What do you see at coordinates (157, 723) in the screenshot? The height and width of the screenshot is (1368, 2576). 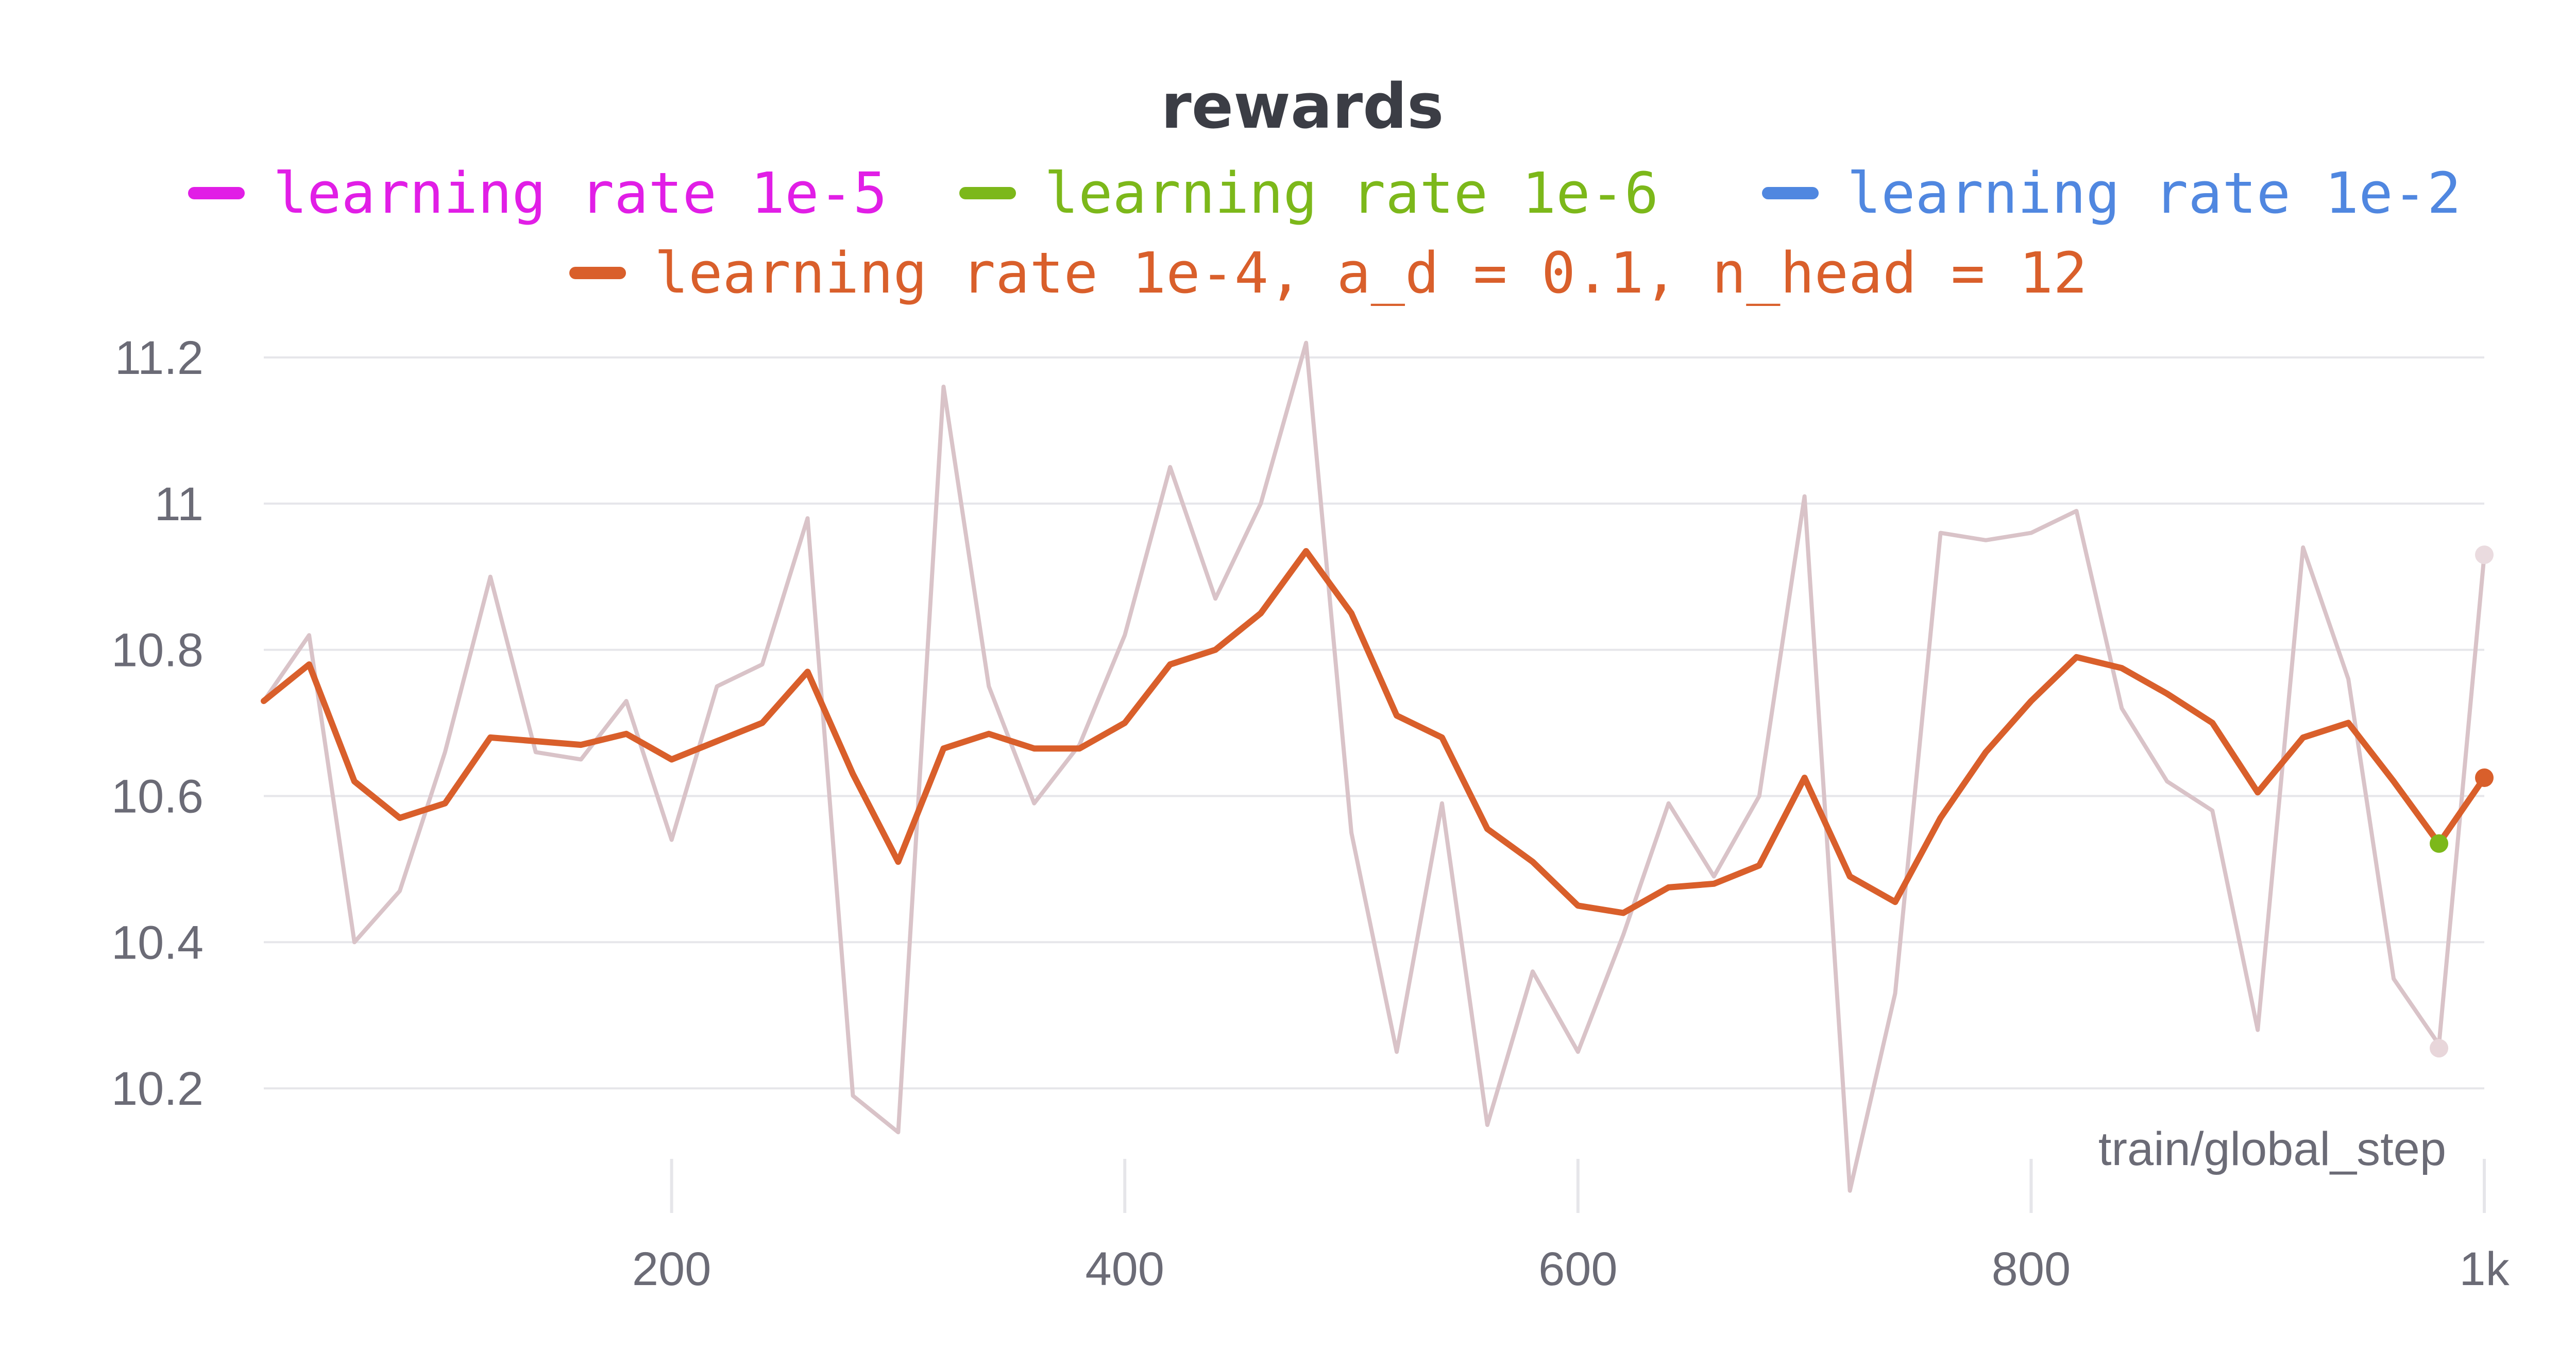 I see `y-axis-ticks: 10.2 10.4 10.6 10.8 11 11.2` at bounding box center [157, 723].